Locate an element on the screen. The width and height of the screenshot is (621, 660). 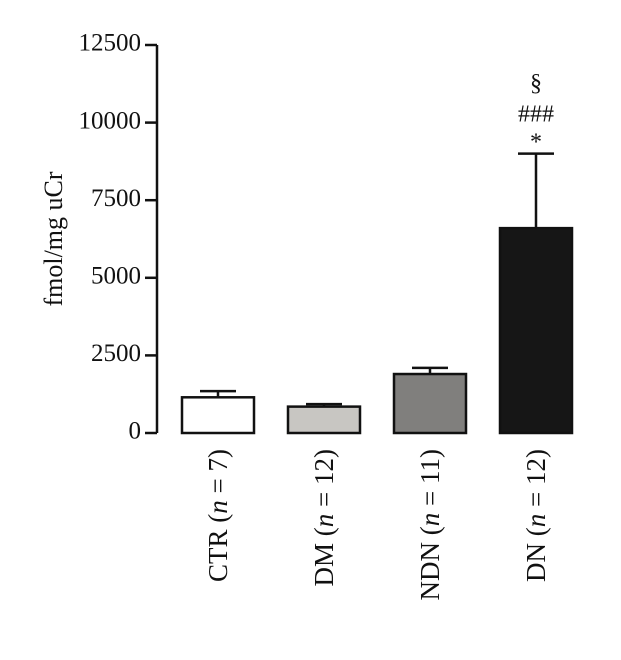
category-name: DM ( is located at coordinates (324, 556).